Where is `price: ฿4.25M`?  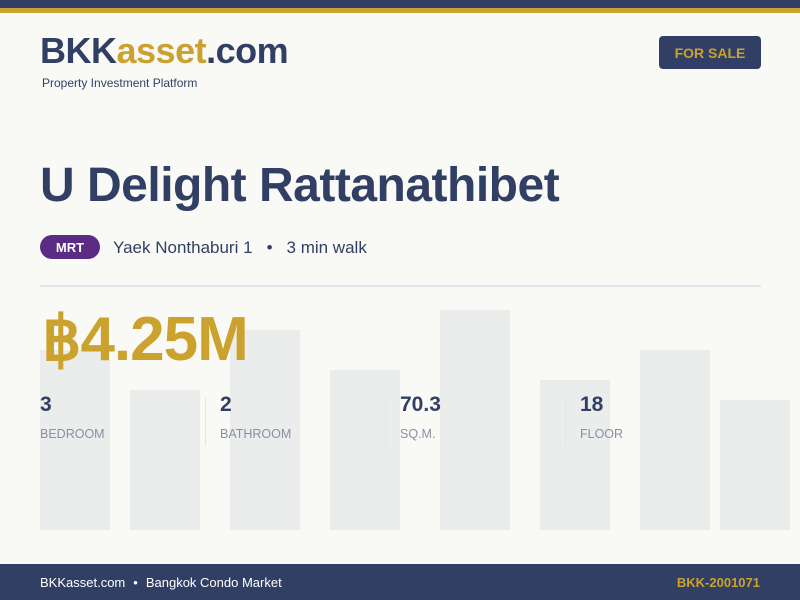
price: ฿4.25M is located at coordinates (145, 339).